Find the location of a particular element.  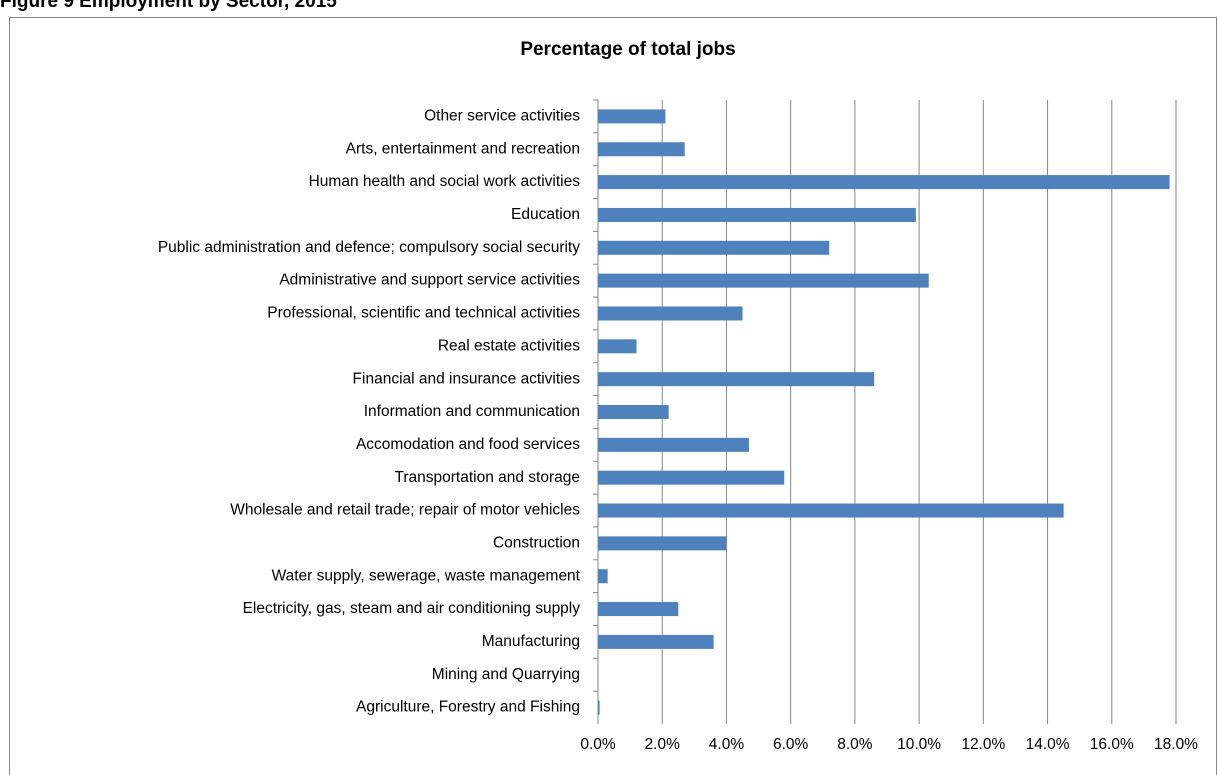

y-tick-label: Transportation and storage is located at coordinates (487, 477).